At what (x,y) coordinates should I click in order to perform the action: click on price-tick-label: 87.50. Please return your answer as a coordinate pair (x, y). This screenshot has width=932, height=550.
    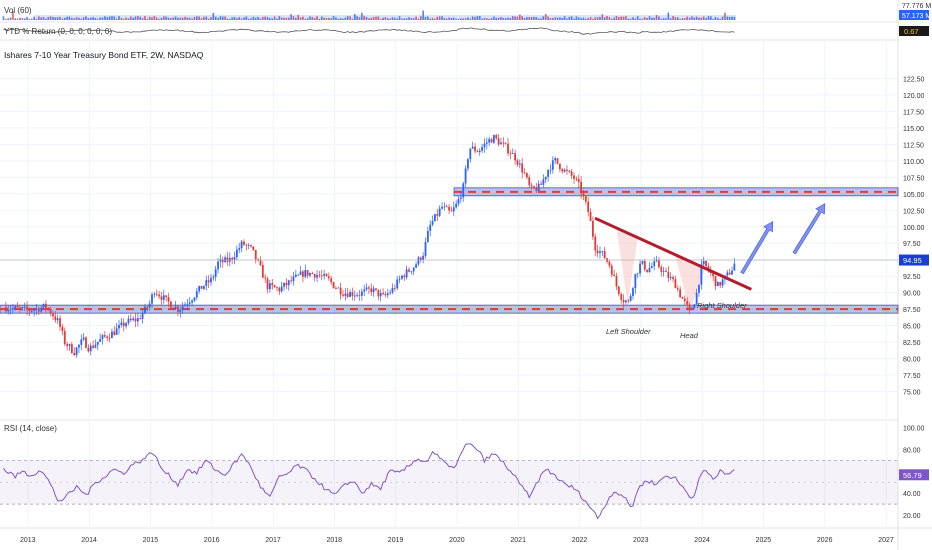
    Looking at the image, I should click on (912, 310).